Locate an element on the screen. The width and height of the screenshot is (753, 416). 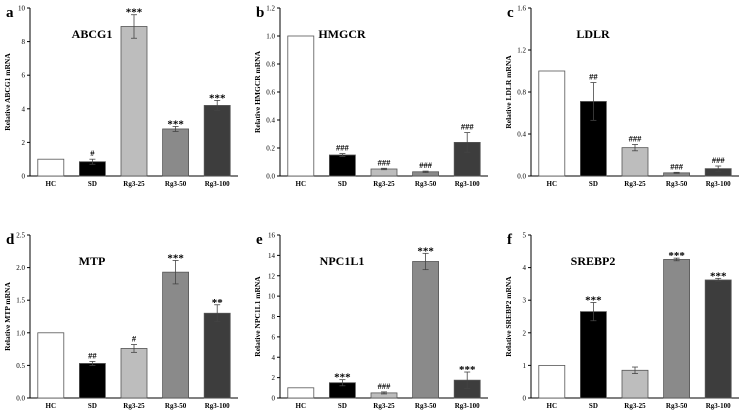
y-tick-label: 4 is located at coordinates (274, 358).